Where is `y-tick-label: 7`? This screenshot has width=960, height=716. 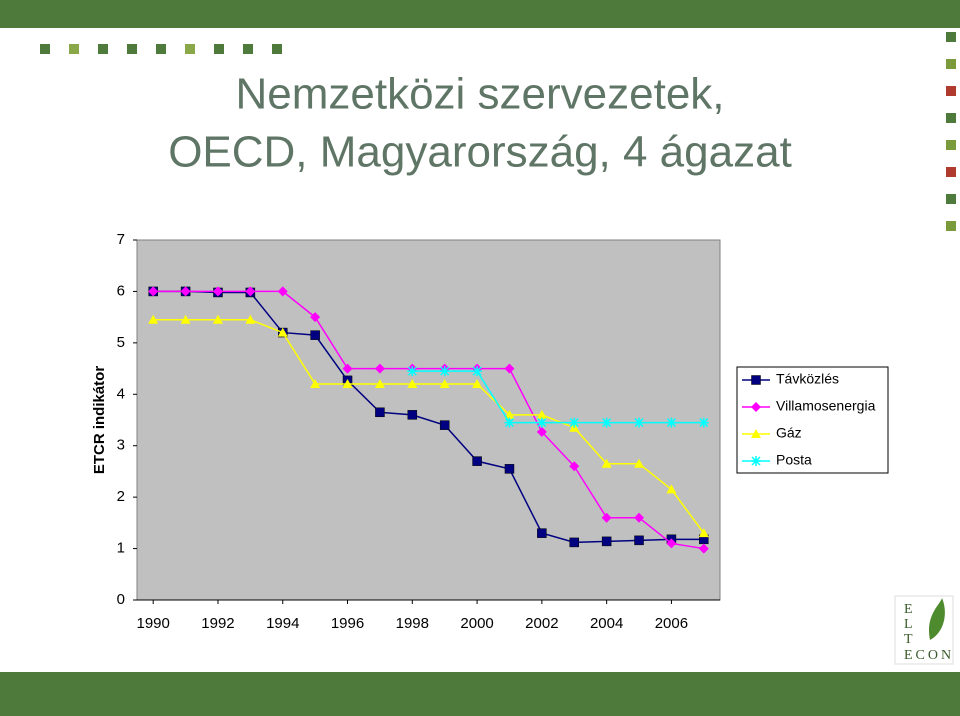 y-tick-label: 7 is located at coordinates (121, 239).